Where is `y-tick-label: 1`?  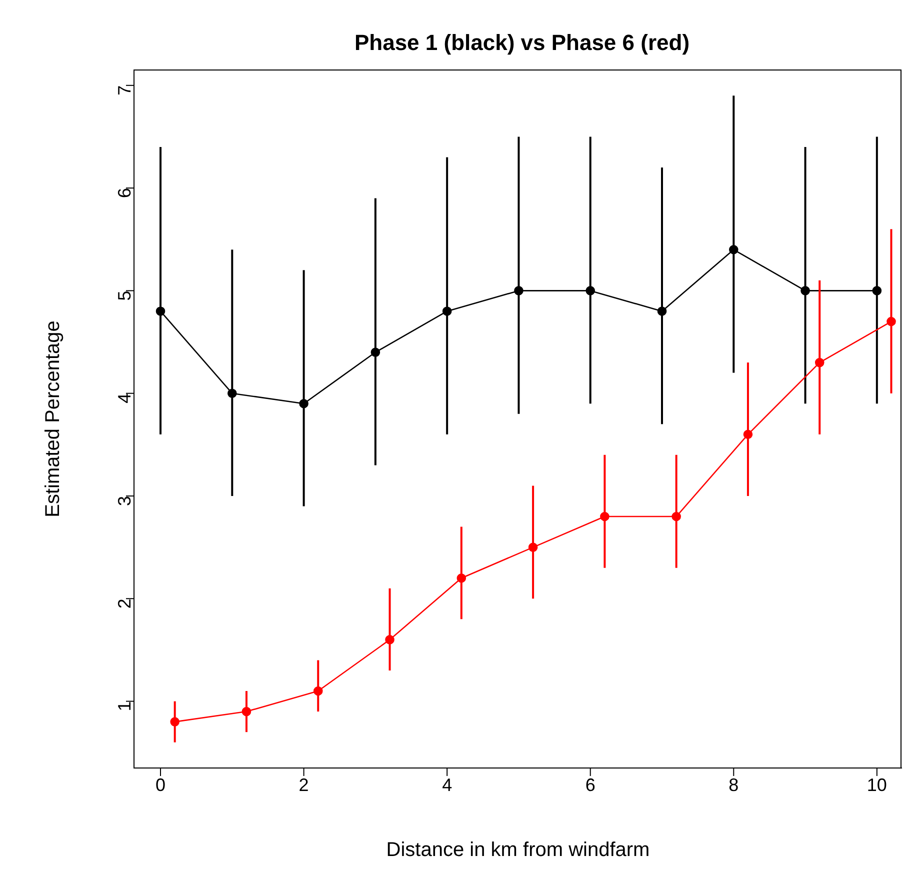
y-tick-label: 1 is located at coordinates (124, 706).